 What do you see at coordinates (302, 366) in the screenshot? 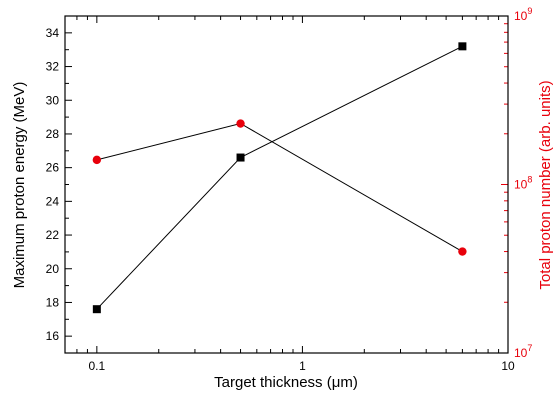
I see `x-tick-label: 1` at bounding box center [302, 366].